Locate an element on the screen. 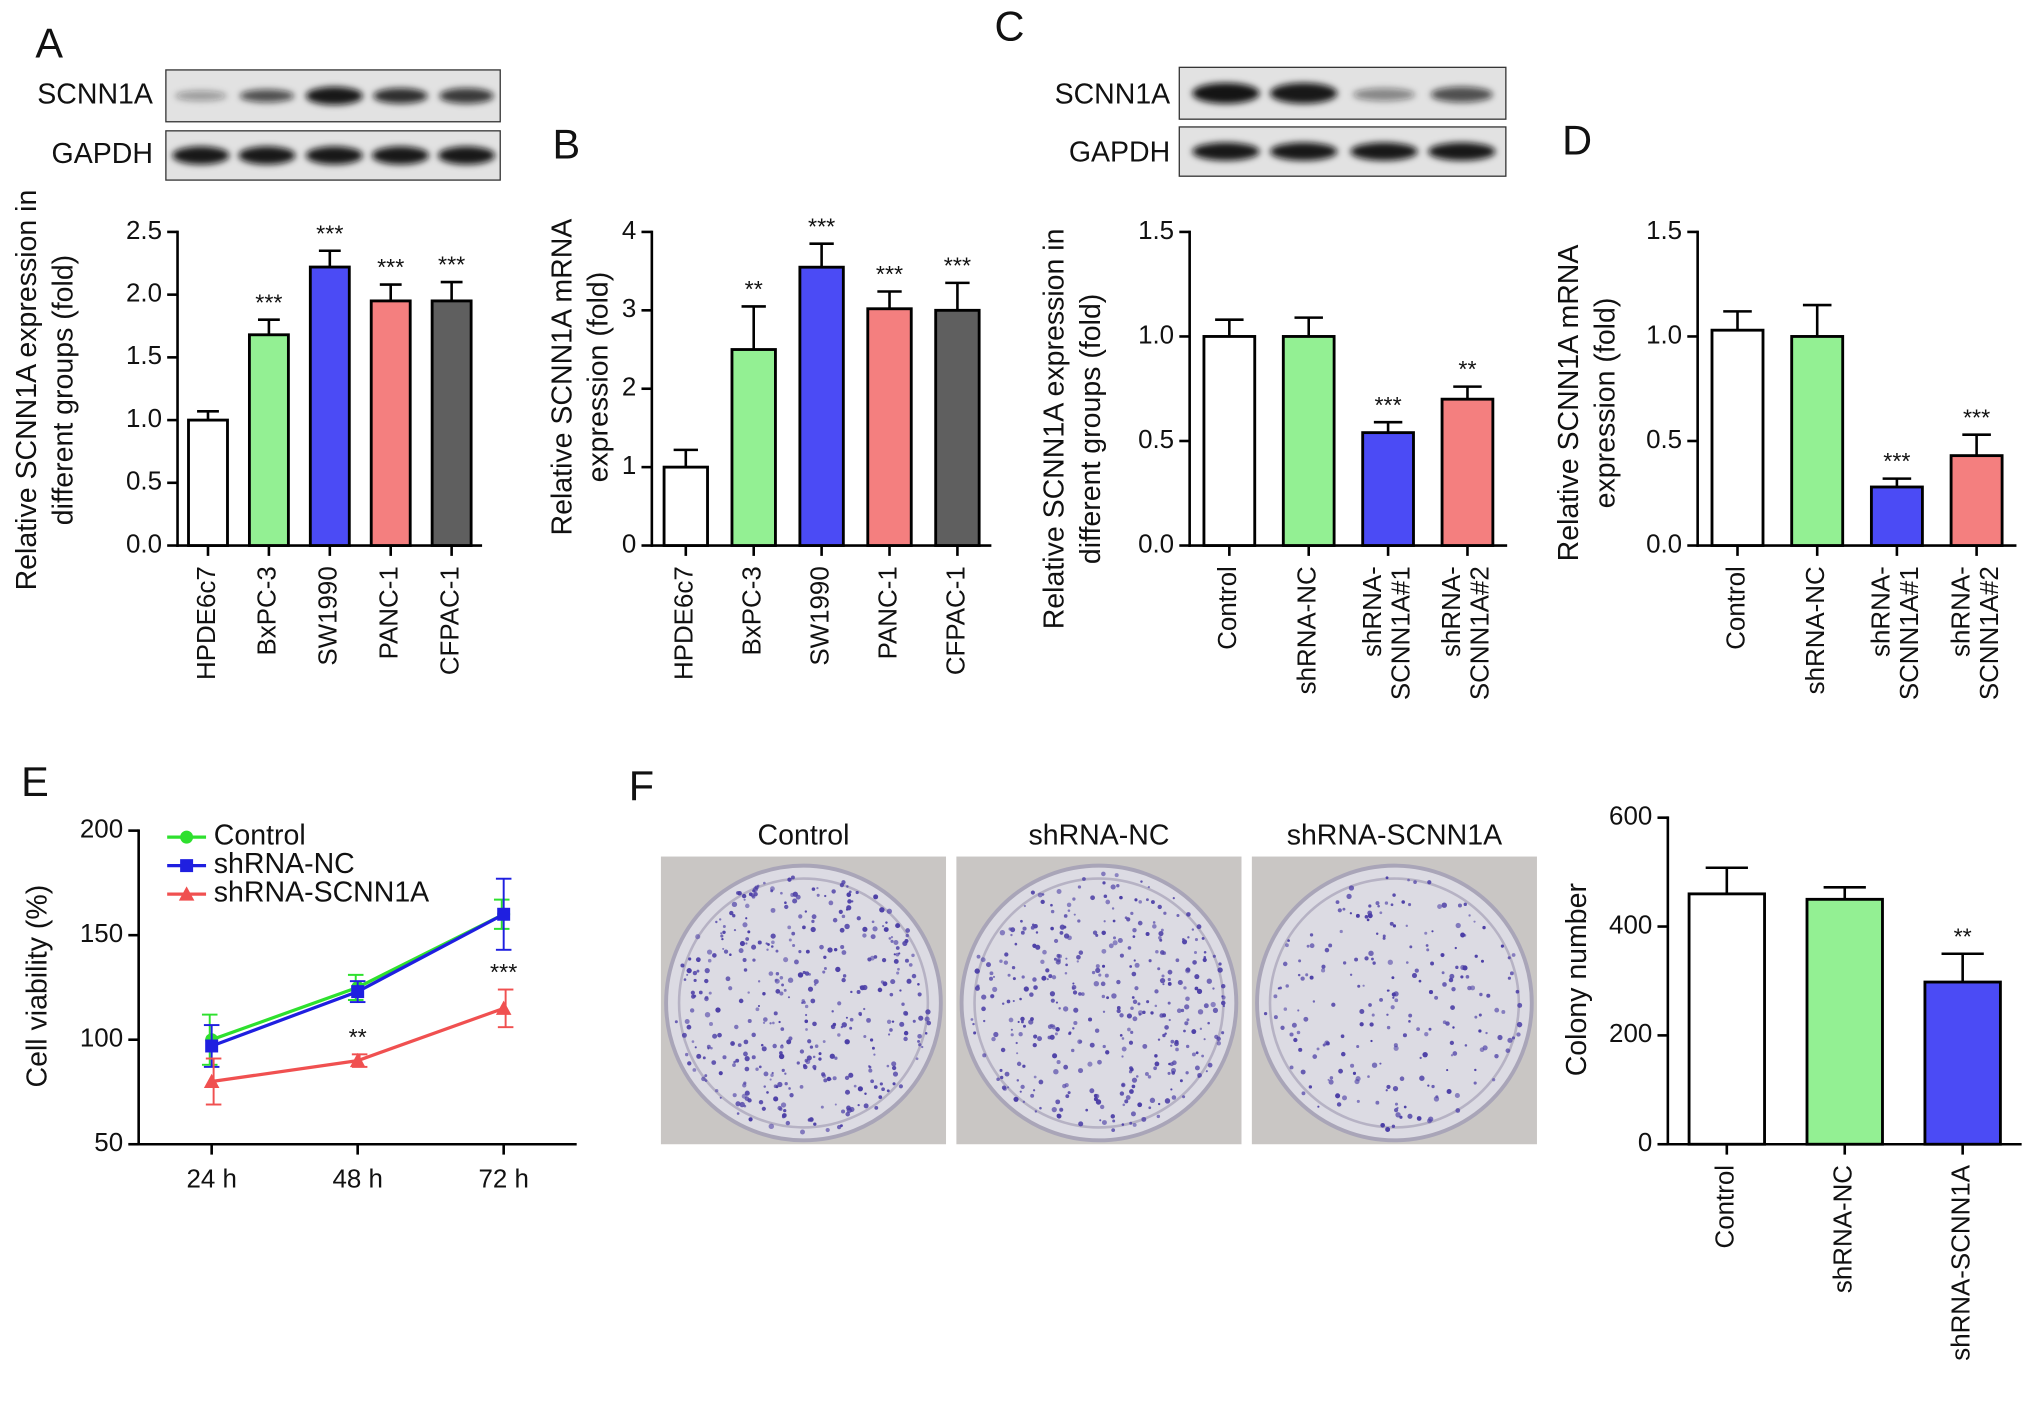  x-tick-label: shRNA-NC is located at coordinates (1844, 1229).